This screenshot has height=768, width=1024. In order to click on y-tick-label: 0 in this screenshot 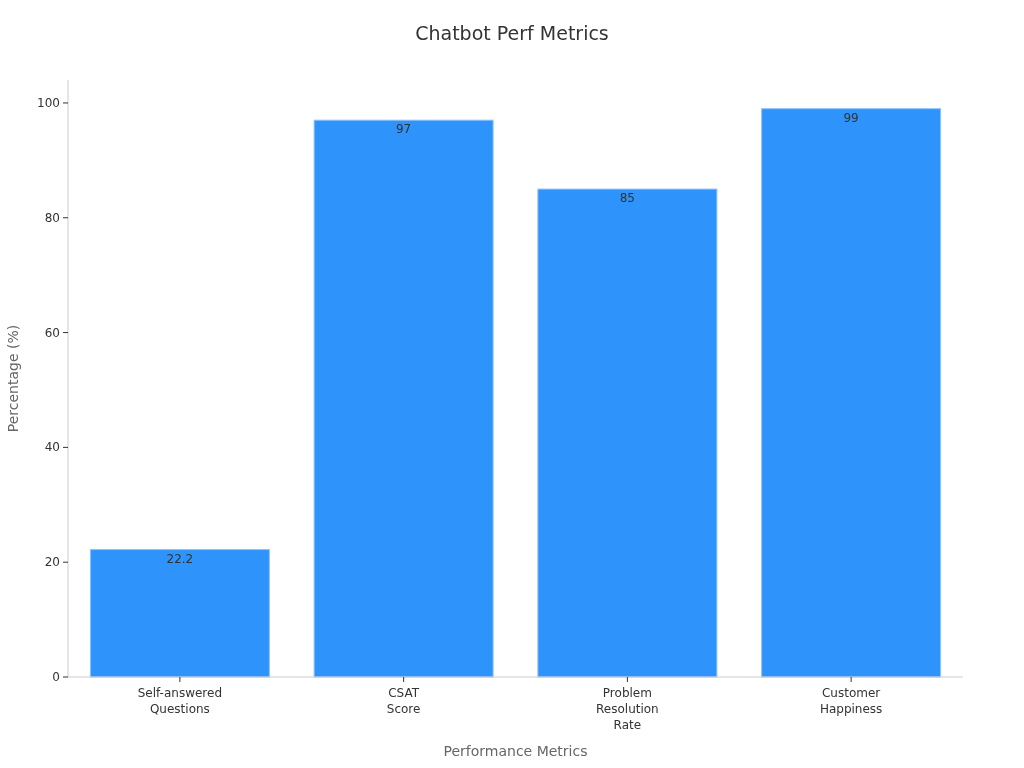, I will do `click(56, 677)`.